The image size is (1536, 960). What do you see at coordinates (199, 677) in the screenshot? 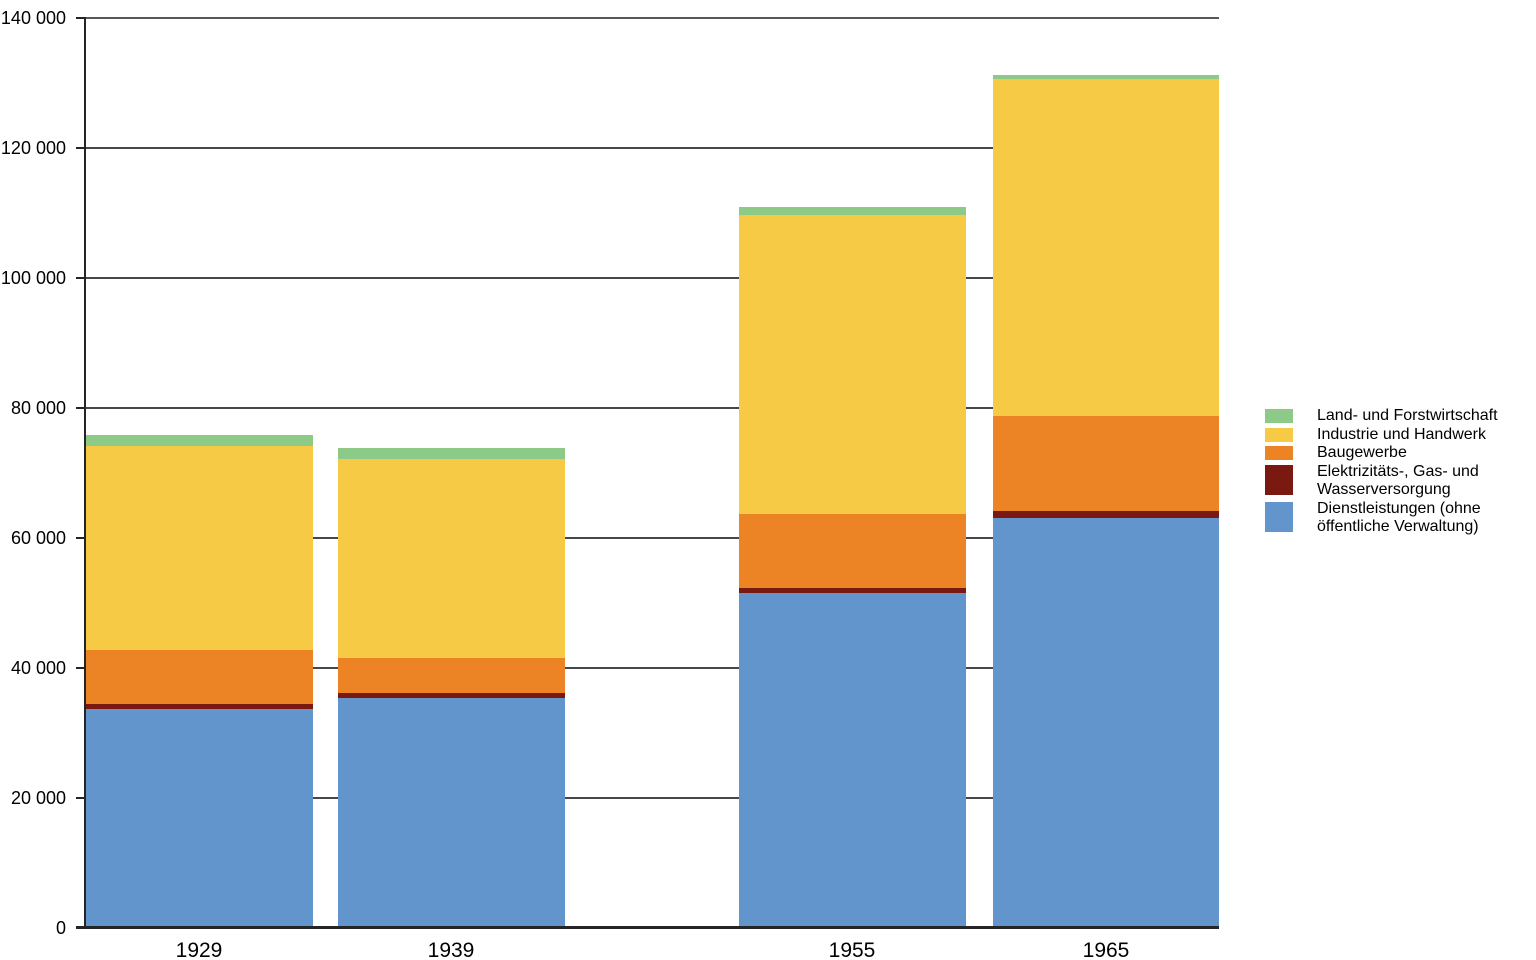
I see `bar-1929-segment-baugewerbe` at bounding box center [199, 677].